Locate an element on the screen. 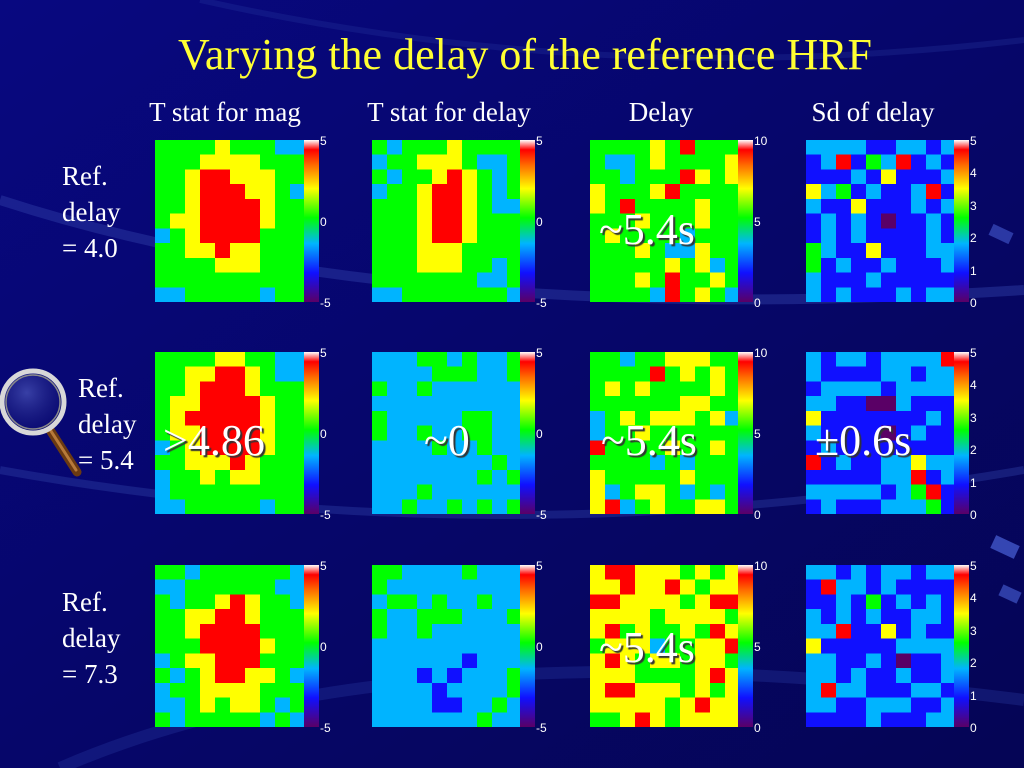 The image size is (1024, 768). colorbar-row1-col3 is located at coordinates (745, 221).